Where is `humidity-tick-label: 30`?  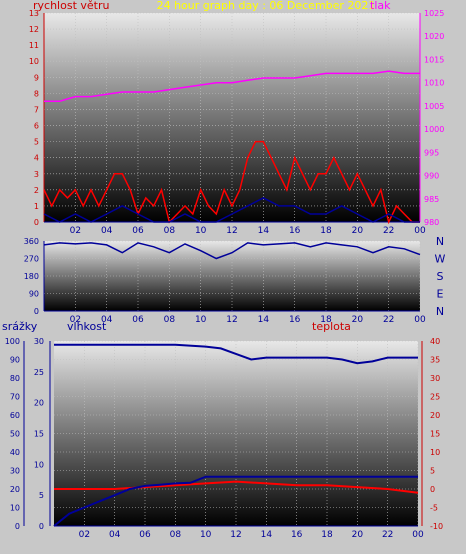 humidity-tick-label: 30 is located at coordinates (15, 471).